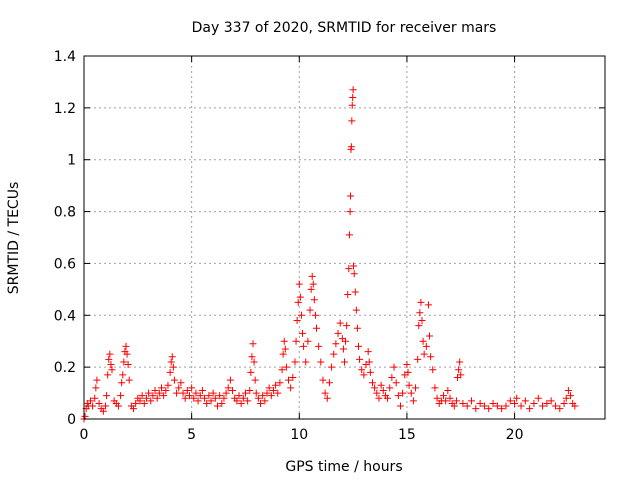 The width and height of the screenshot is (640, 480). Describe the element at coordinates (65, 57) in the screenshot. I see `y-tick-label: 1.4` at that location.